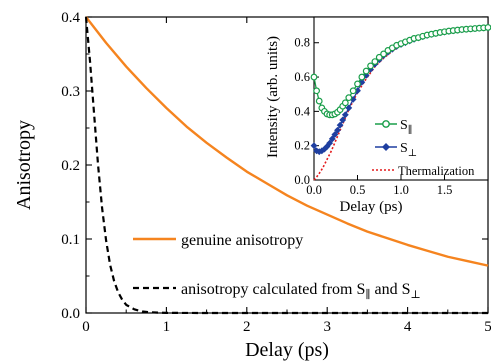  What do you see at coordinates (408, 150) in the screenshot?
I see `inset-legend-label-perpendicular: S⊥` at bounding box center [408, 150].